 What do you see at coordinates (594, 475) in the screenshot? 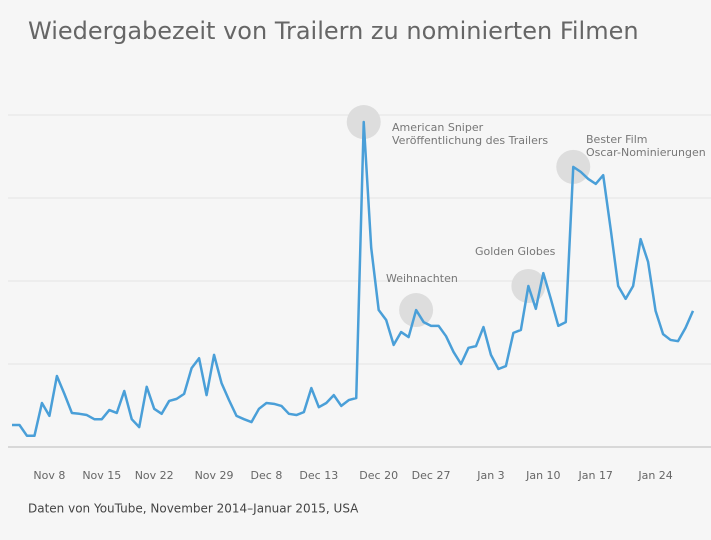
I see `x-tick-label: Jan 17` at bounding box center [594, 475].